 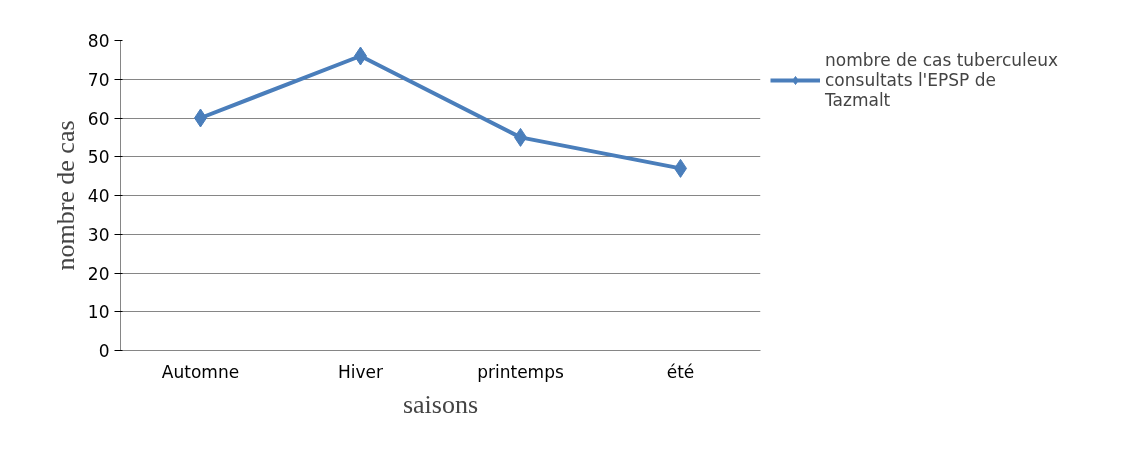 What do you see at coordinates (98, 79) in the screenshot?
I see `y-tick-label: 70` at bounding box center [98, 79].